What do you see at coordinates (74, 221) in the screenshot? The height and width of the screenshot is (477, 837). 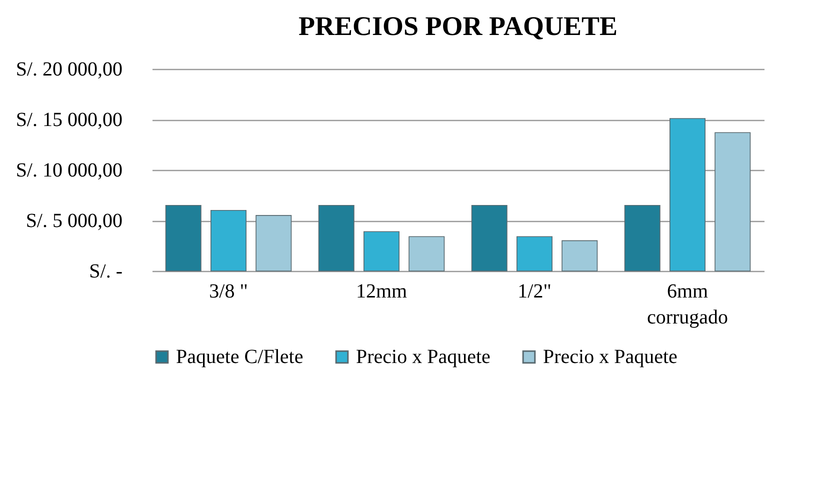 I see `y-tick-label: S/. 5 000,00` at bounding box center [74, 221].